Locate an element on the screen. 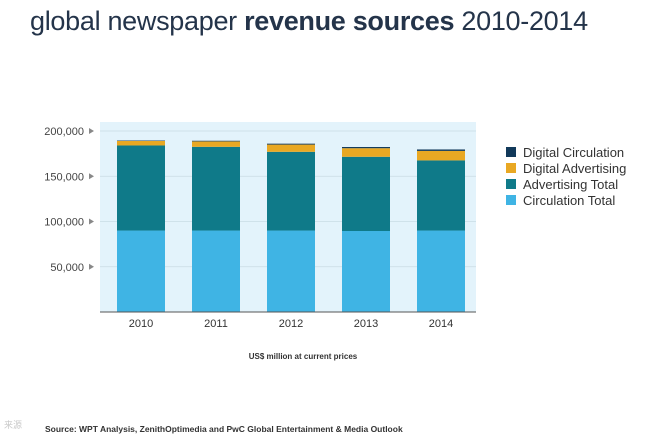 The width and height of the screenshot is (663, 442). legend-label: Digital Advertising is located at coordinates (574, 168).